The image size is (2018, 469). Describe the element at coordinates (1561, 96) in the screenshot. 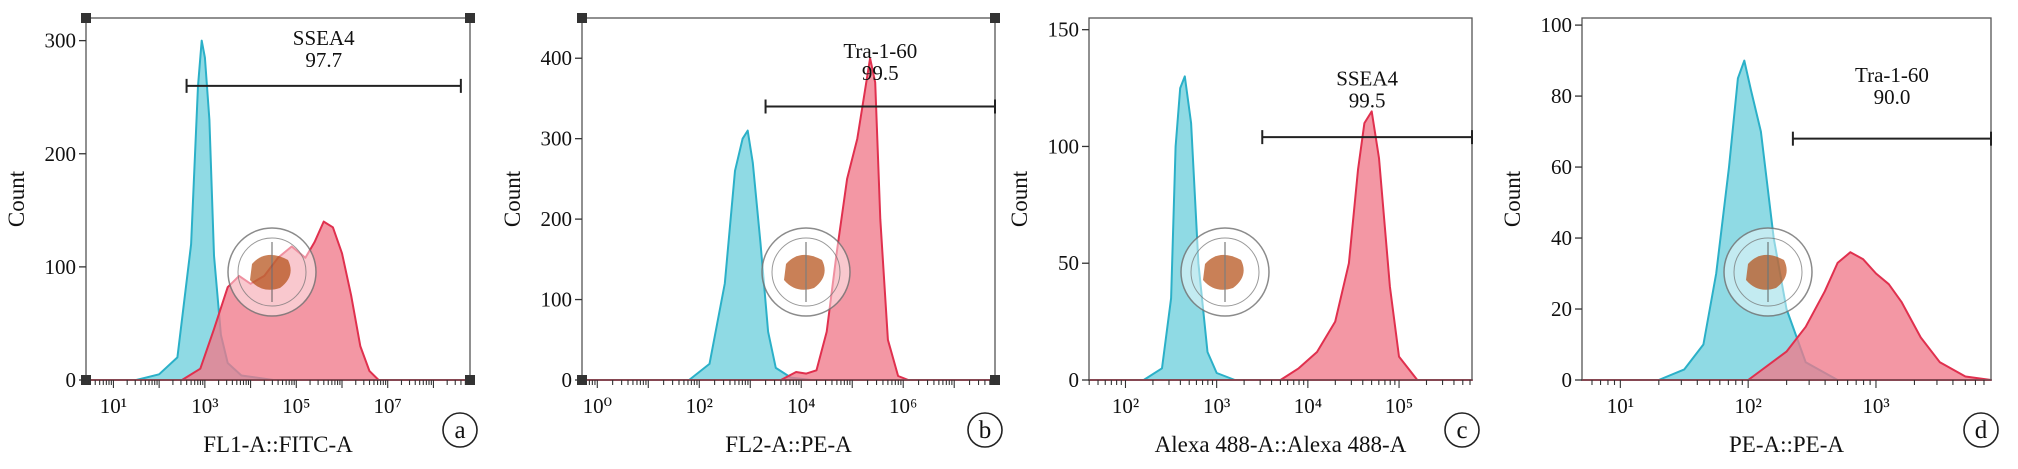

I see `y-tick-label: 80` at that location.